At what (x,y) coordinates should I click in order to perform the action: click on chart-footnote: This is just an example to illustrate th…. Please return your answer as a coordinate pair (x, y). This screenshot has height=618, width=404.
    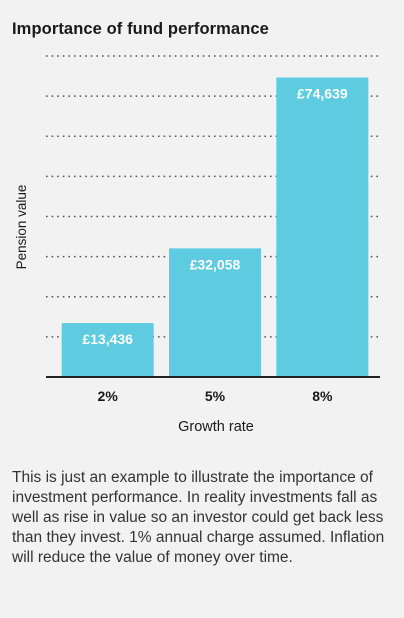
    Looking at the image, I should click on (198, 517).